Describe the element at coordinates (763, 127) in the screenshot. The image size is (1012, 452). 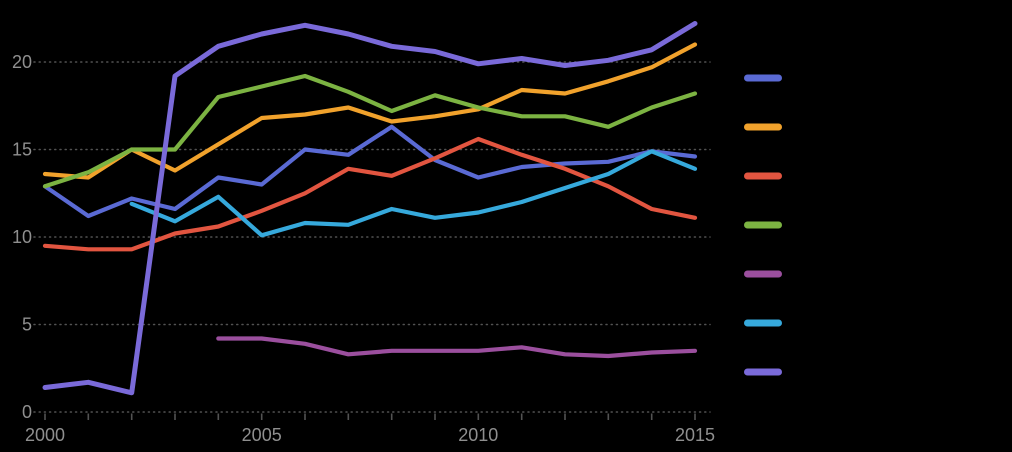
I see `legend-swatch-orange-series` at that location.